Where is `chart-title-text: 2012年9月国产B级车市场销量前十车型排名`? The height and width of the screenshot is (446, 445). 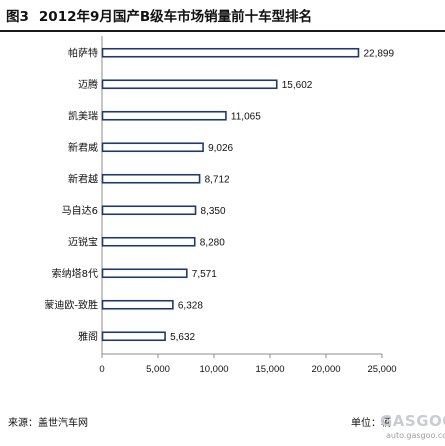
chart-title-text: 2012年9月国产B级车市场销量前十车型排名 is located at coordinates (175, 17).